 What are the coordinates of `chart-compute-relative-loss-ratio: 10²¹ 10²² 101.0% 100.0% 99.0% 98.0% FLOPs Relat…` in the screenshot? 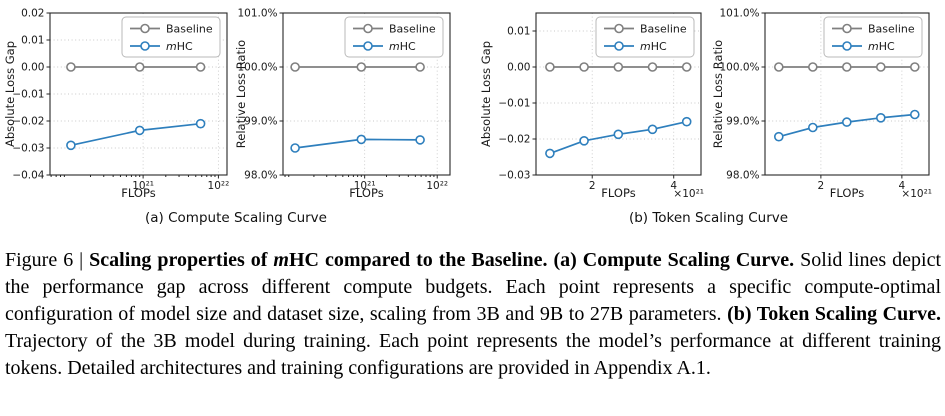 It's located at (353, 103).